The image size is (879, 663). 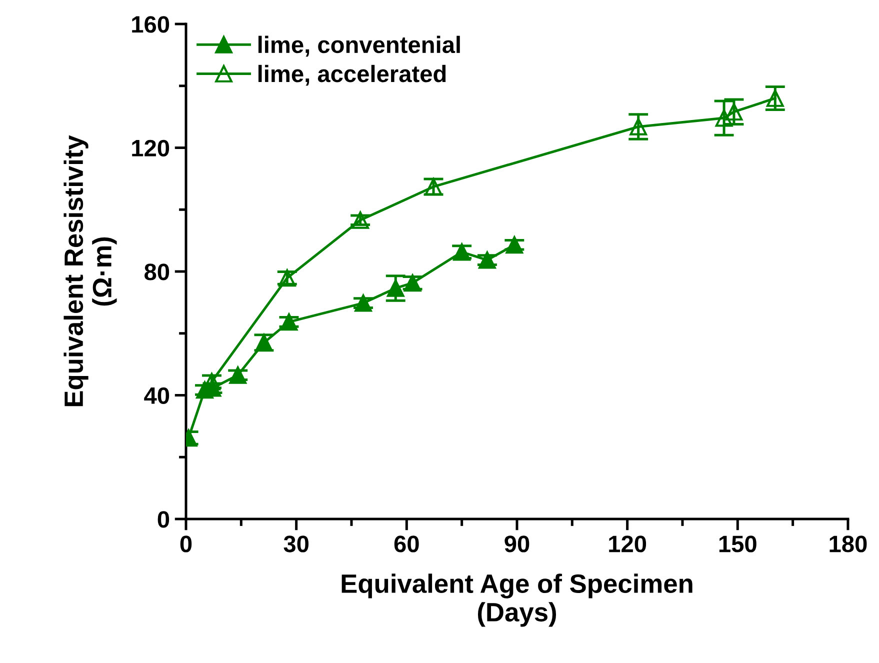 I want to click on x-tick-label: 180, so click(x=848, y=544).